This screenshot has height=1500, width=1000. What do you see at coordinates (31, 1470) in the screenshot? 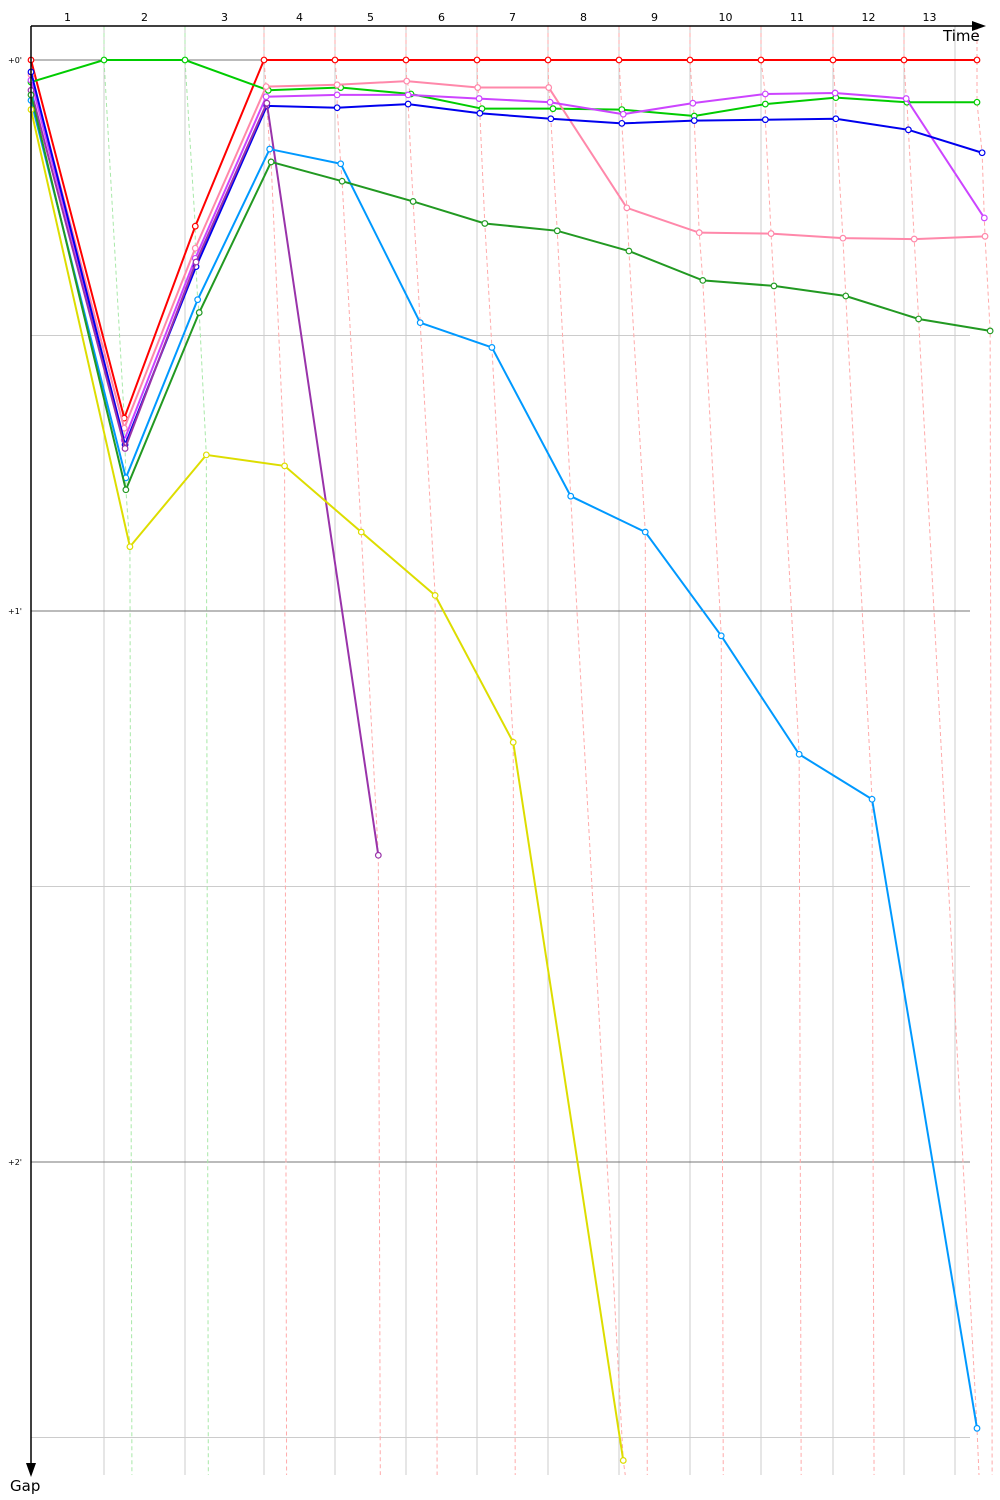
I see `y-axis-arrow-icon` at bounding box center [31, 1470].